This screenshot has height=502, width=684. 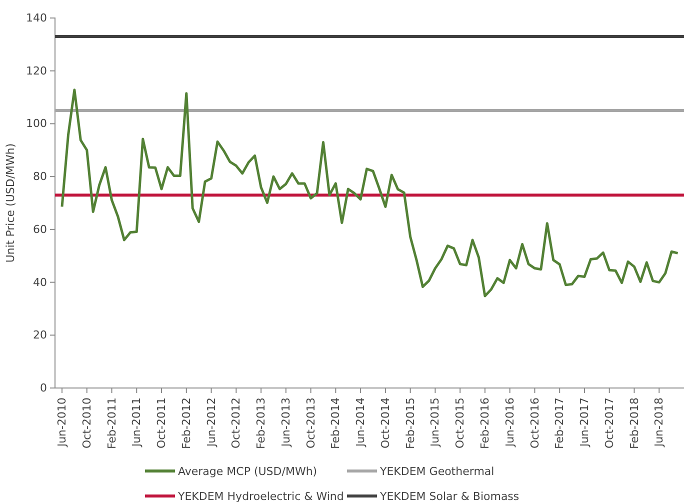 I want to click on x-tick-label: Jun-2018, so click(x=659, y=423).